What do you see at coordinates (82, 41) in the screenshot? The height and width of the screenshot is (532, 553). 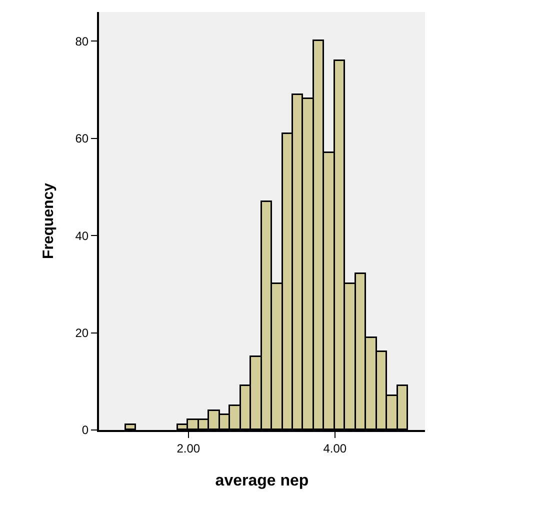 I see `y-tick-label: 80` at bounding box center [82, 41].